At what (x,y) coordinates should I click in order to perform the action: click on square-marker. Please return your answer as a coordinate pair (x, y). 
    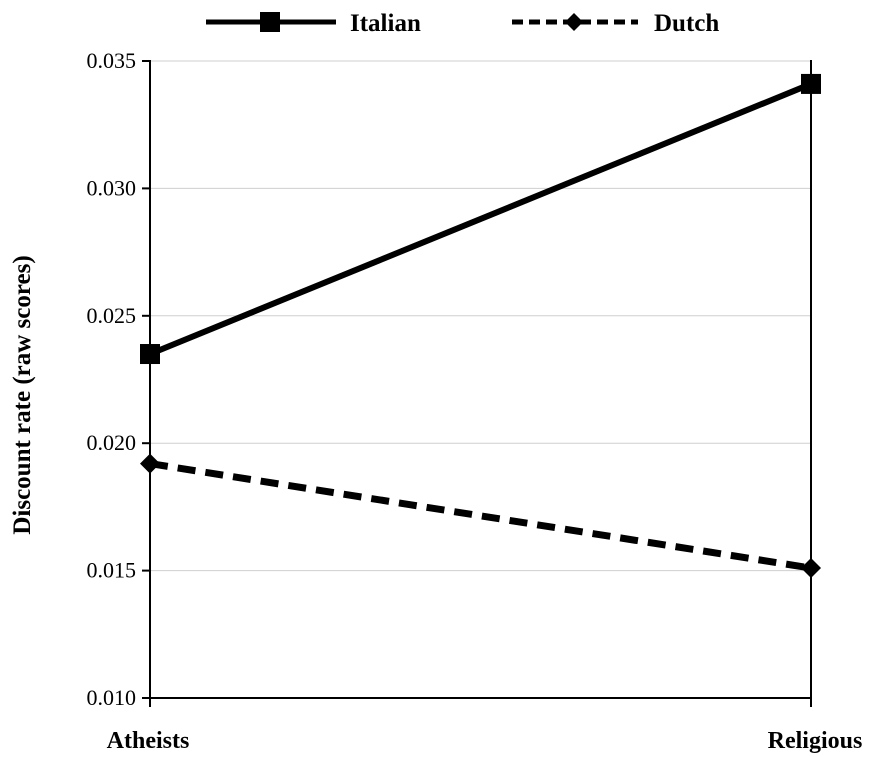
    Looking at the image, I should click on (270, 22).